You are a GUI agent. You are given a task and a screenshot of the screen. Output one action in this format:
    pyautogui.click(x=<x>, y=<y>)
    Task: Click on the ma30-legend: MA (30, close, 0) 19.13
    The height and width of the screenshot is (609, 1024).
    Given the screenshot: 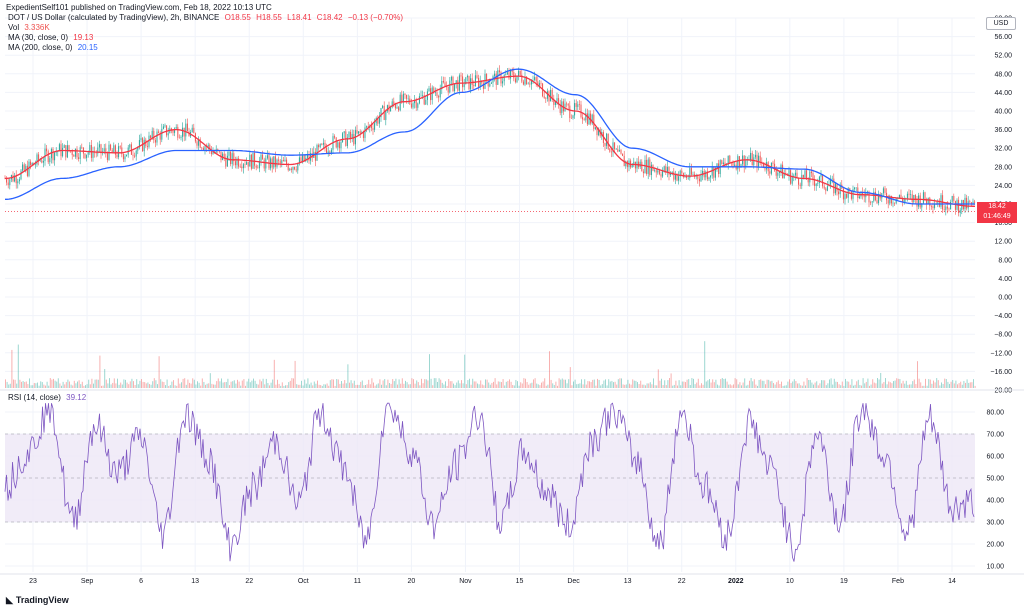 What is the action you would take?
    pyautogui.click(x=50, y=38)
    